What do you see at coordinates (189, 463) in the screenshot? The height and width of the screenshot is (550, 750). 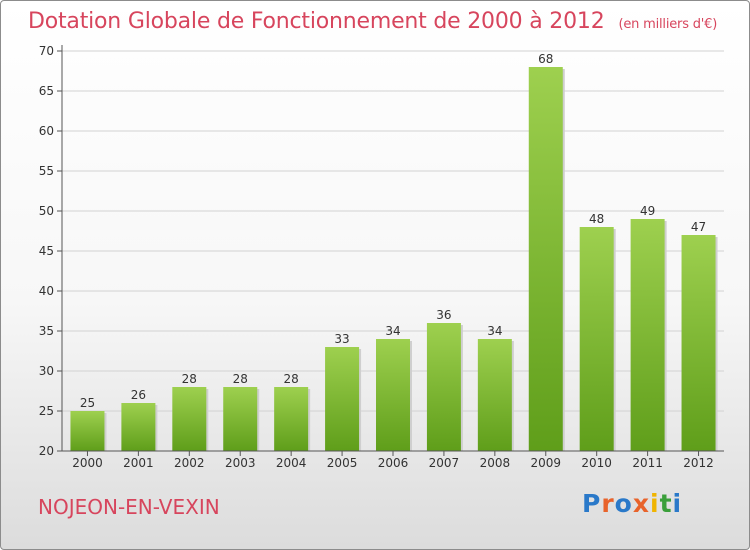 I see `x-tick-label: 2002` at bounding box center [189, 463].